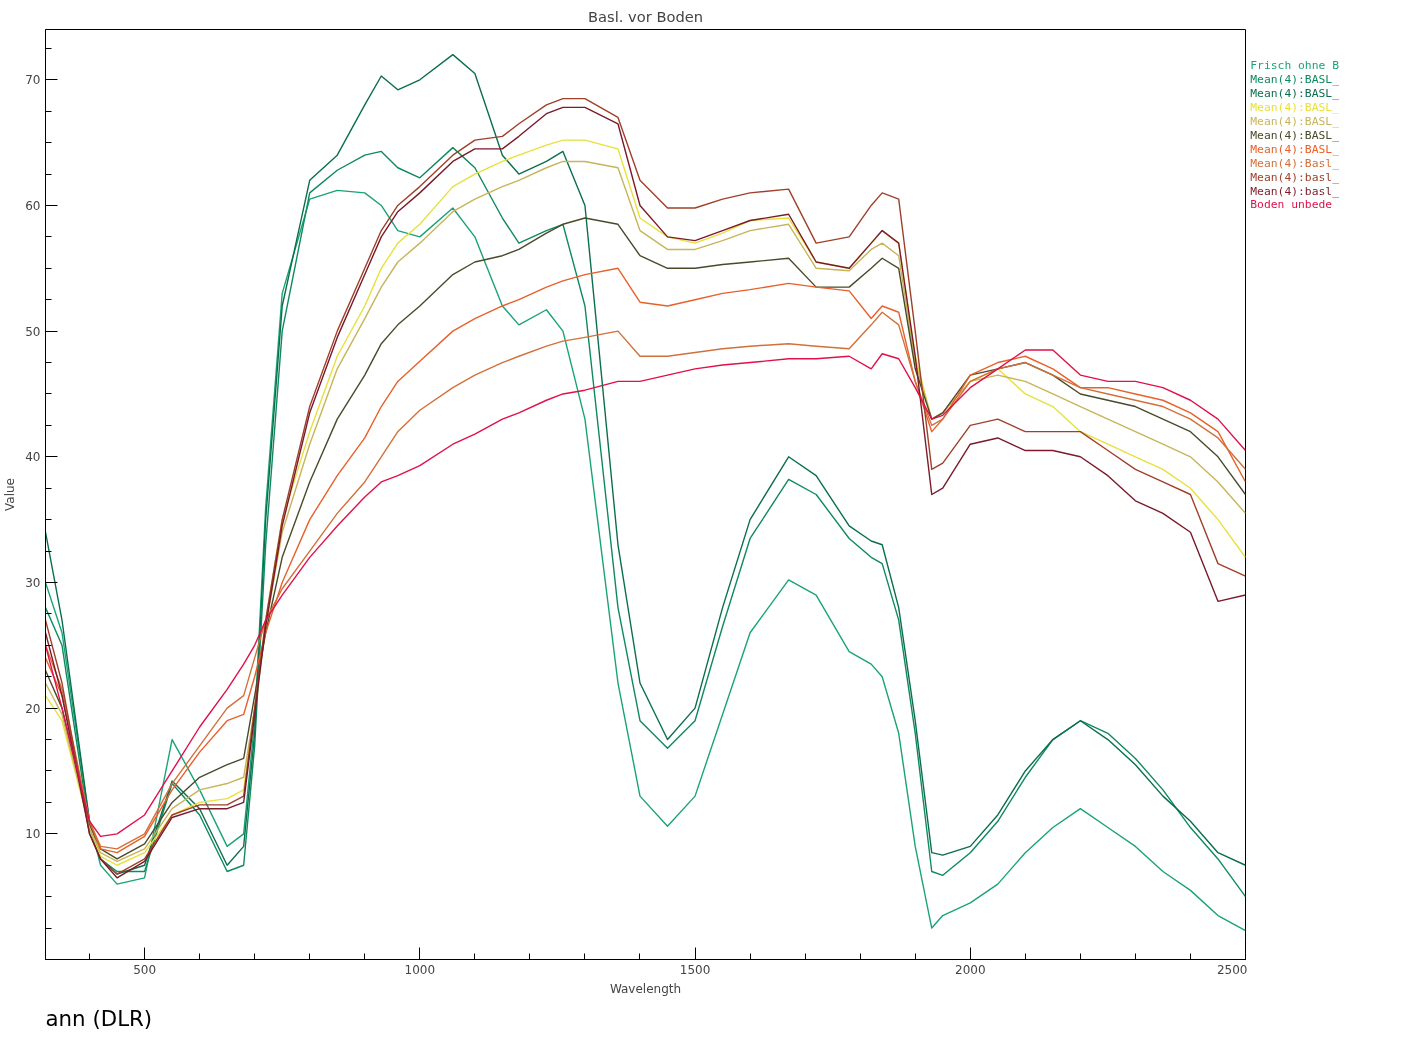 This screenshot has height=1064, width=1427. I want to click on x-tick-label: 500, so click(145, 969).